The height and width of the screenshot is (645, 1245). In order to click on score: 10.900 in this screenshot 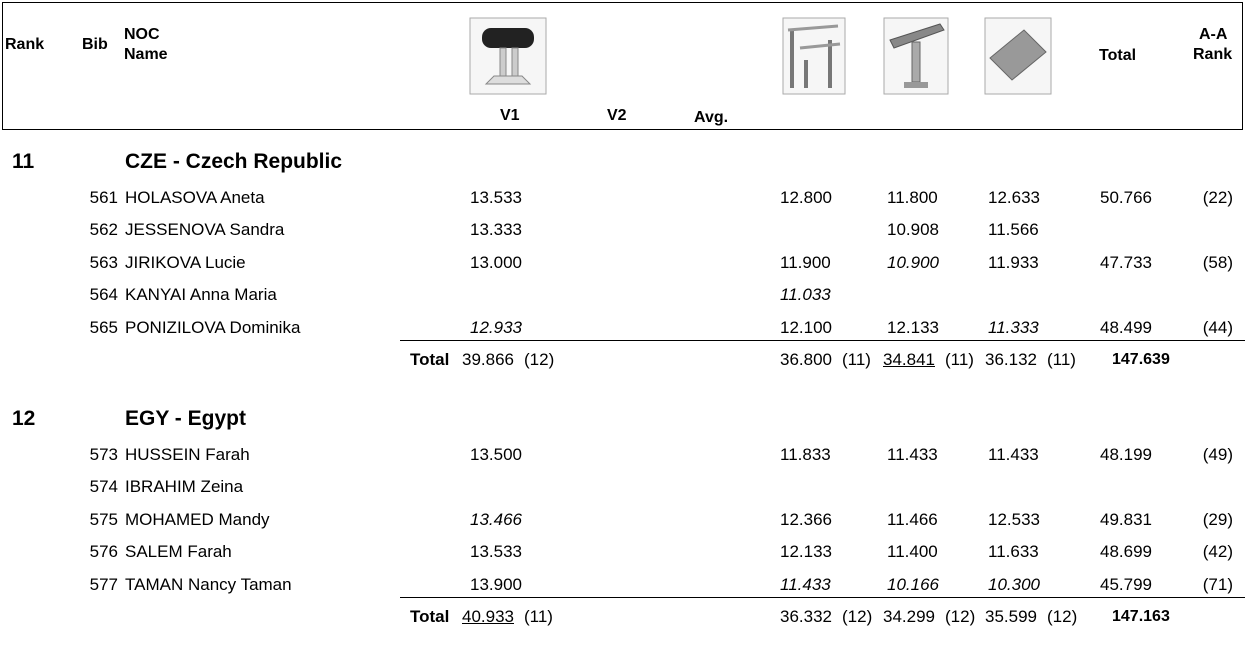, I will do `click(913, 262)`.